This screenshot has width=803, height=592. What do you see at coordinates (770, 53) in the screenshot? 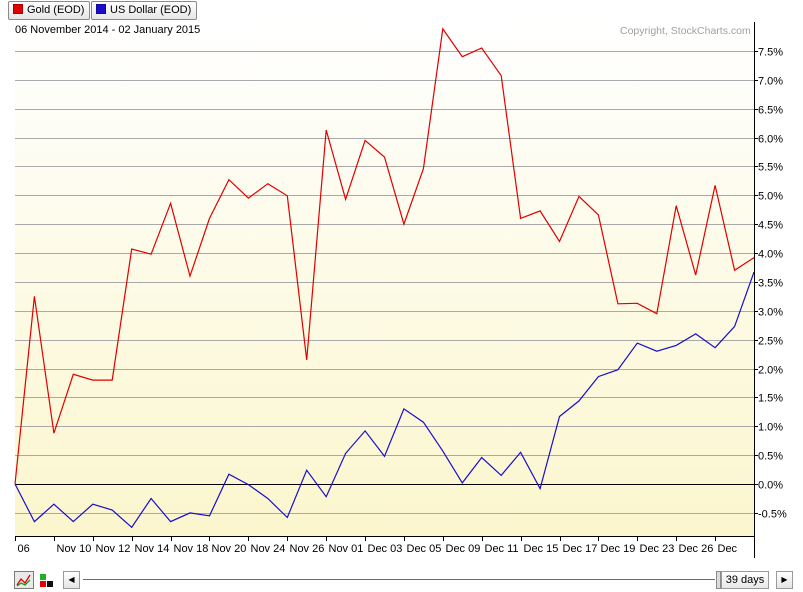
I see `y-tick-label: 7.5%` at bounding box center [770, 53].